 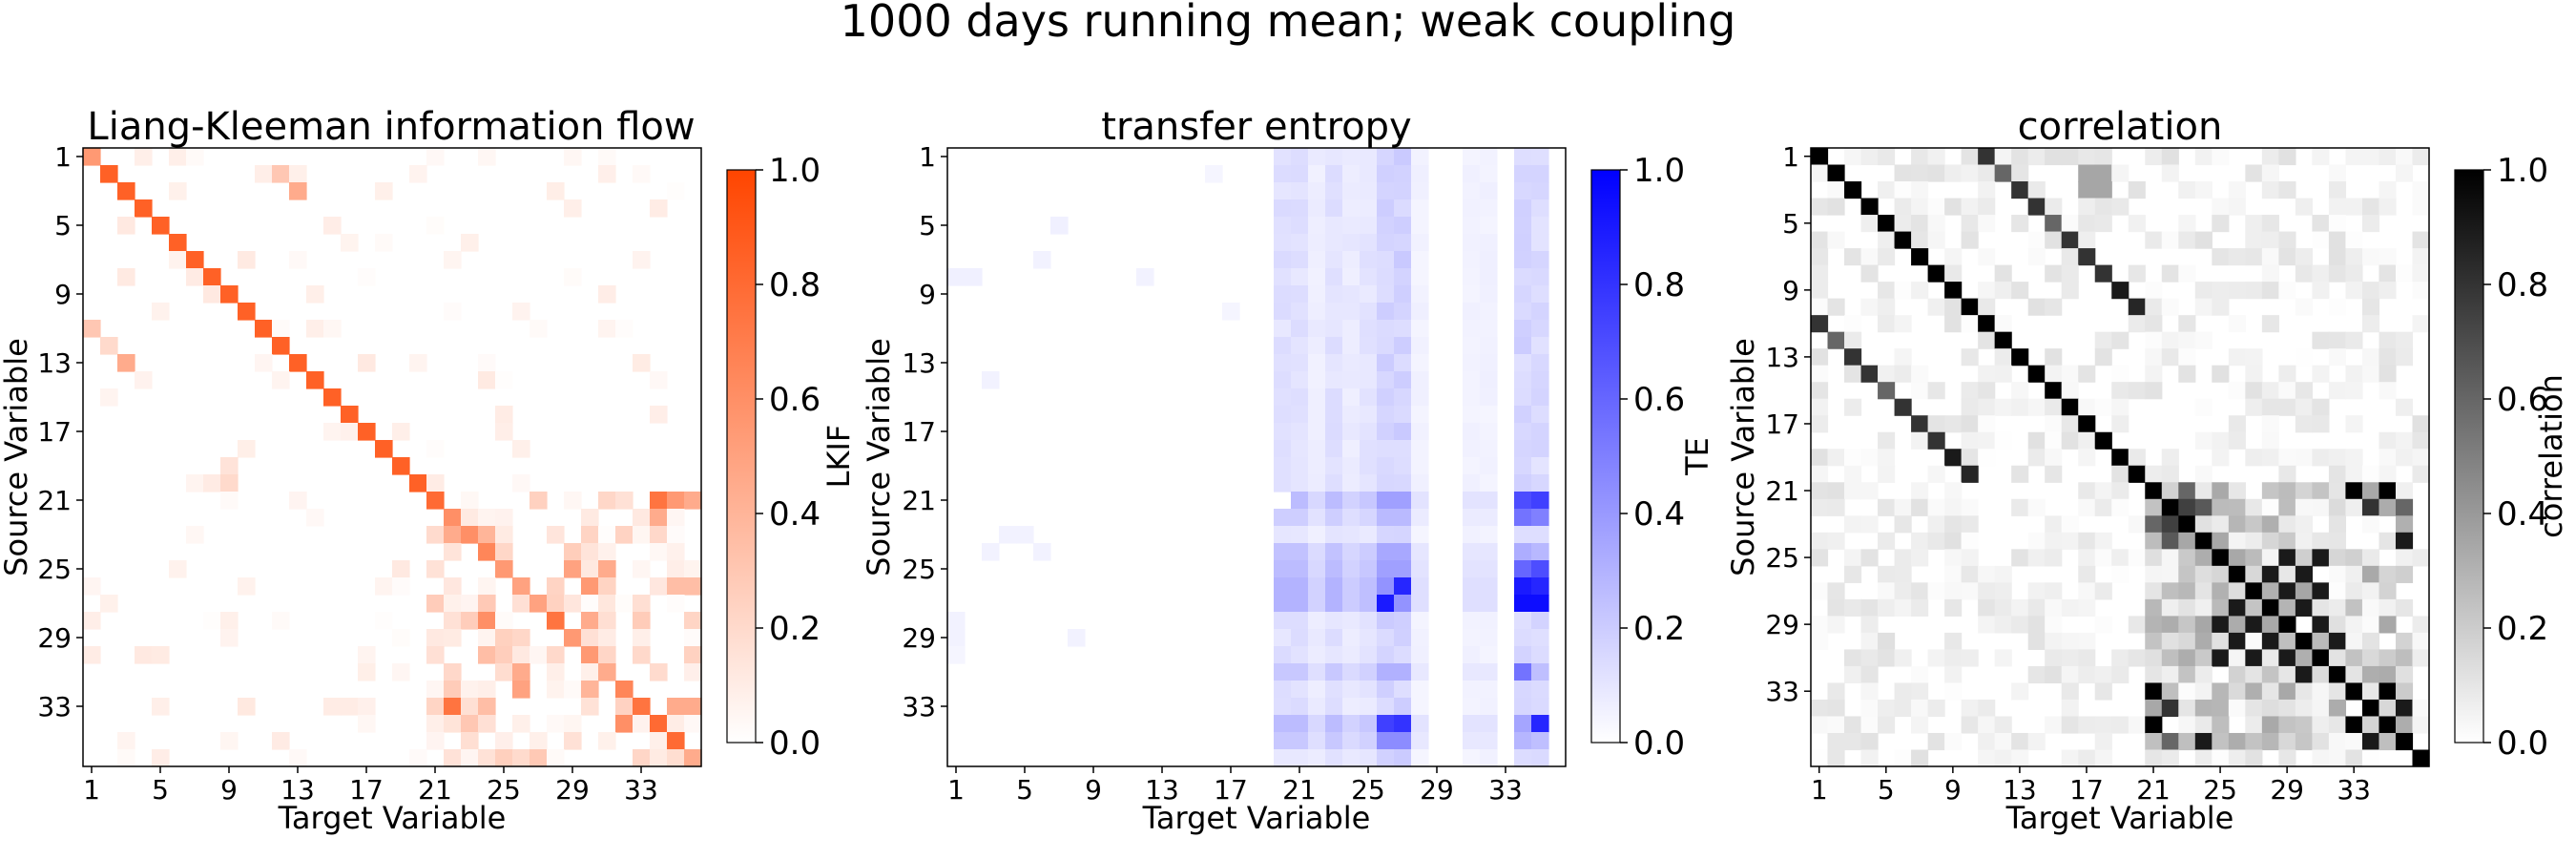 I want to click on x-tick-label: 1, so click(x=1819, y=790).